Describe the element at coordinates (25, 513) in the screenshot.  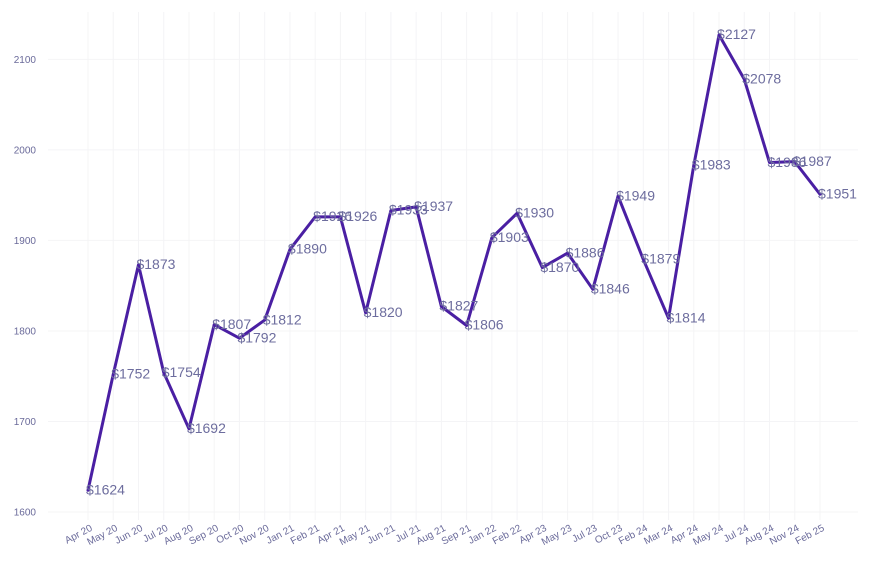
I see `y-tick-label: 1600` at that location.